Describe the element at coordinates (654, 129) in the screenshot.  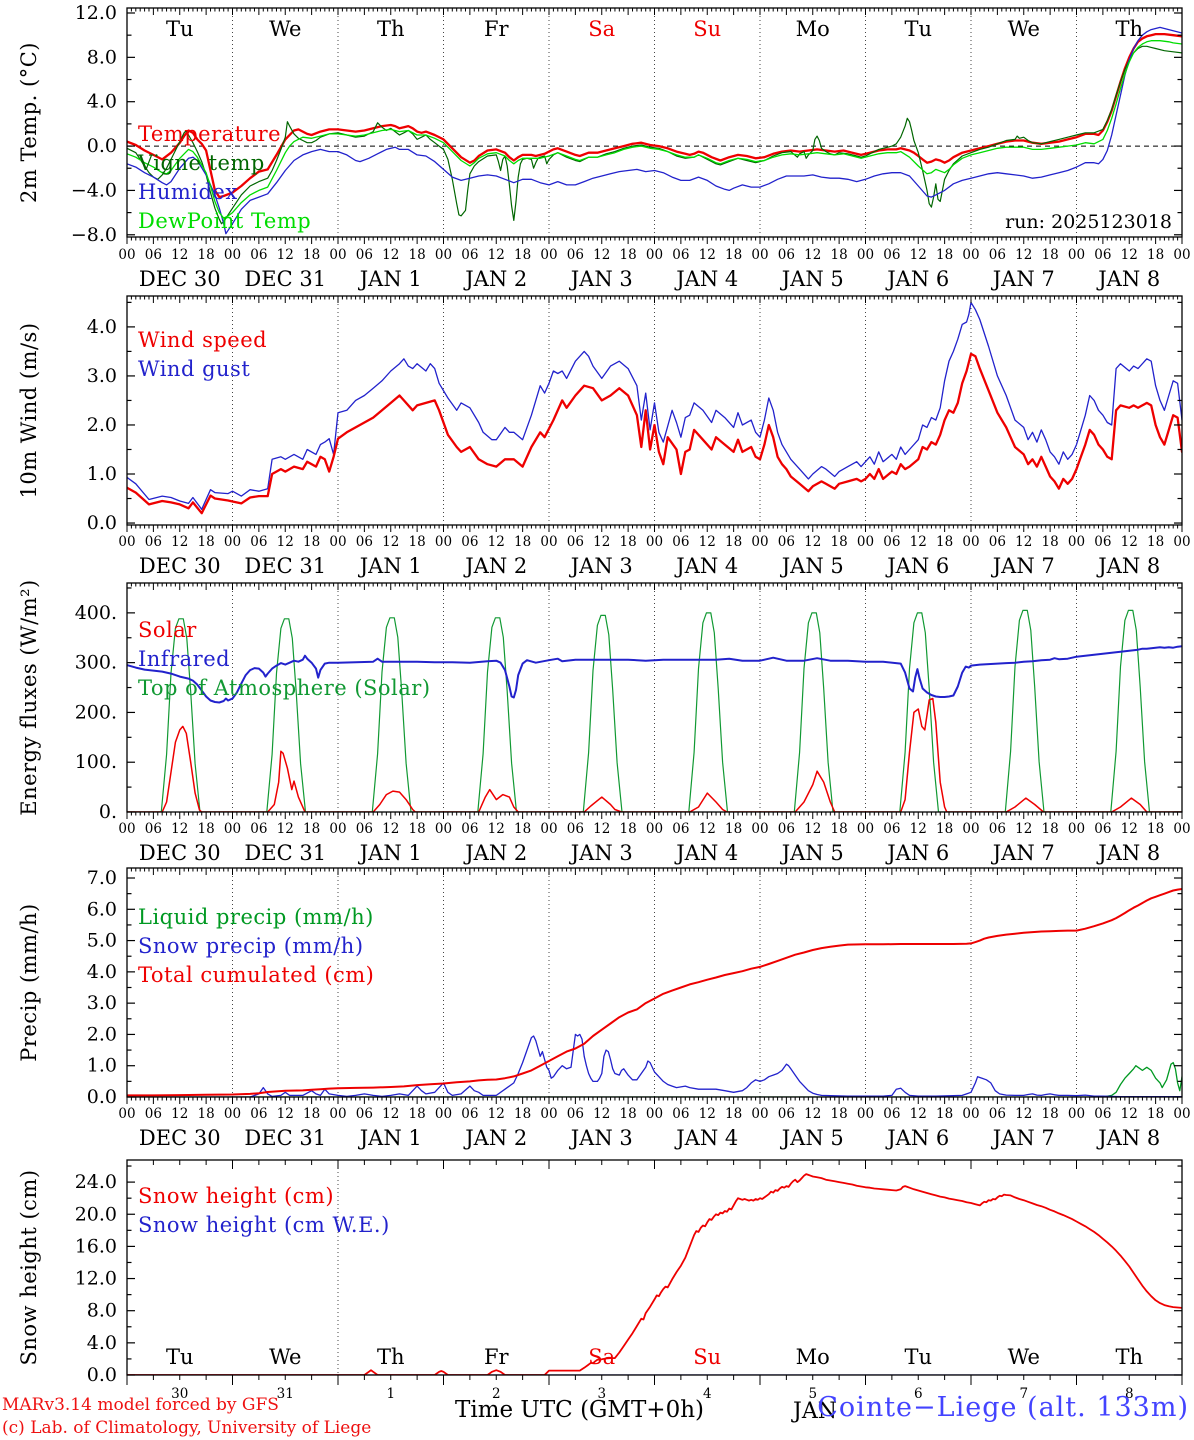
I see `dewpoint-temp-line` at that location.